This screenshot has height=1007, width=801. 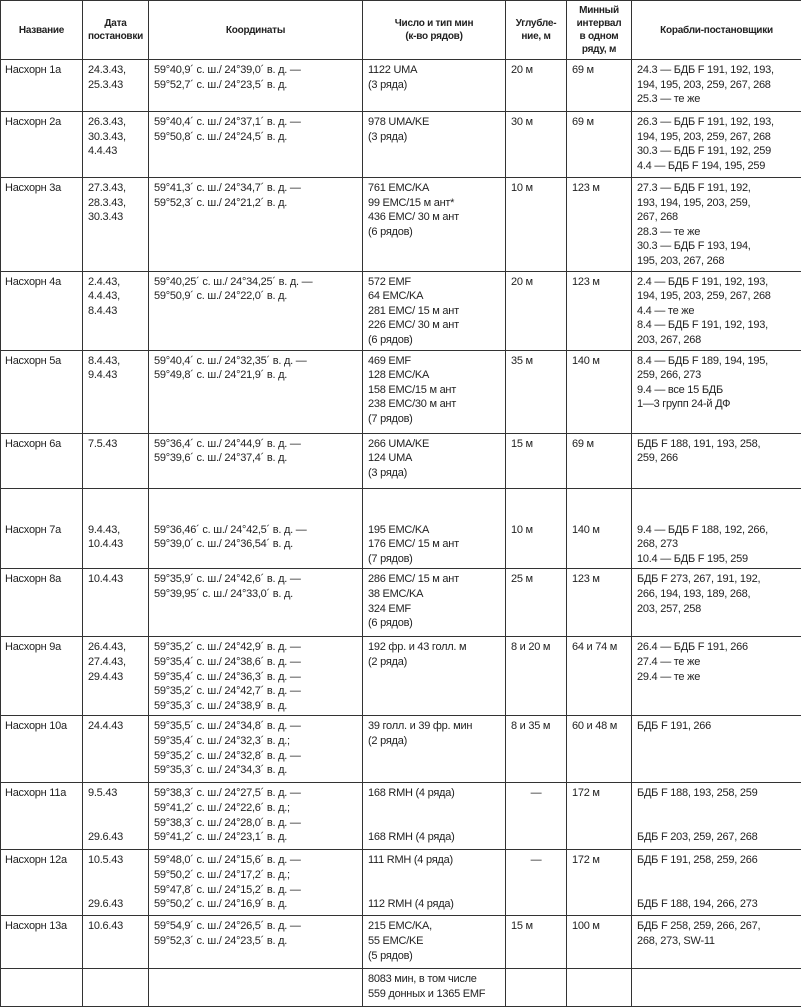 I want to click on cell-name: Насхорн 5а, so click(x=42, y=391).